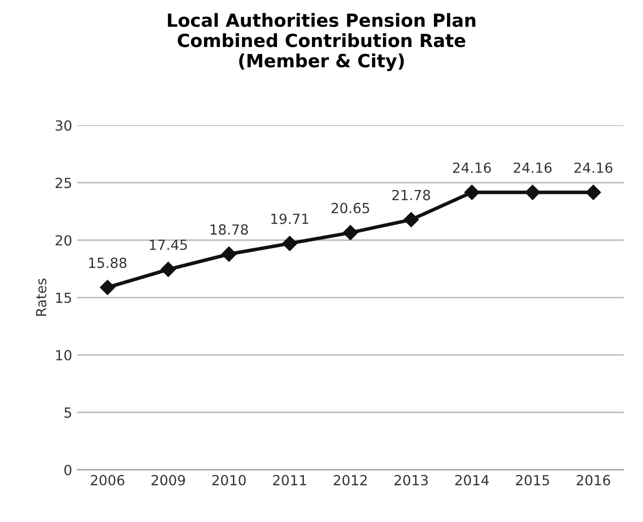  What do you see at coordinates (350, 480) in the screenshot?
I see `x-tick-label: 2012` at bounding box center [350, 480].